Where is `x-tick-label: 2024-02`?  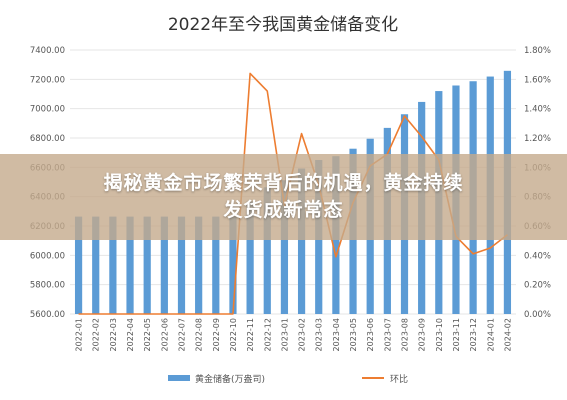 x-tick-label: 2024-02 is located at coordinates (507, 334).